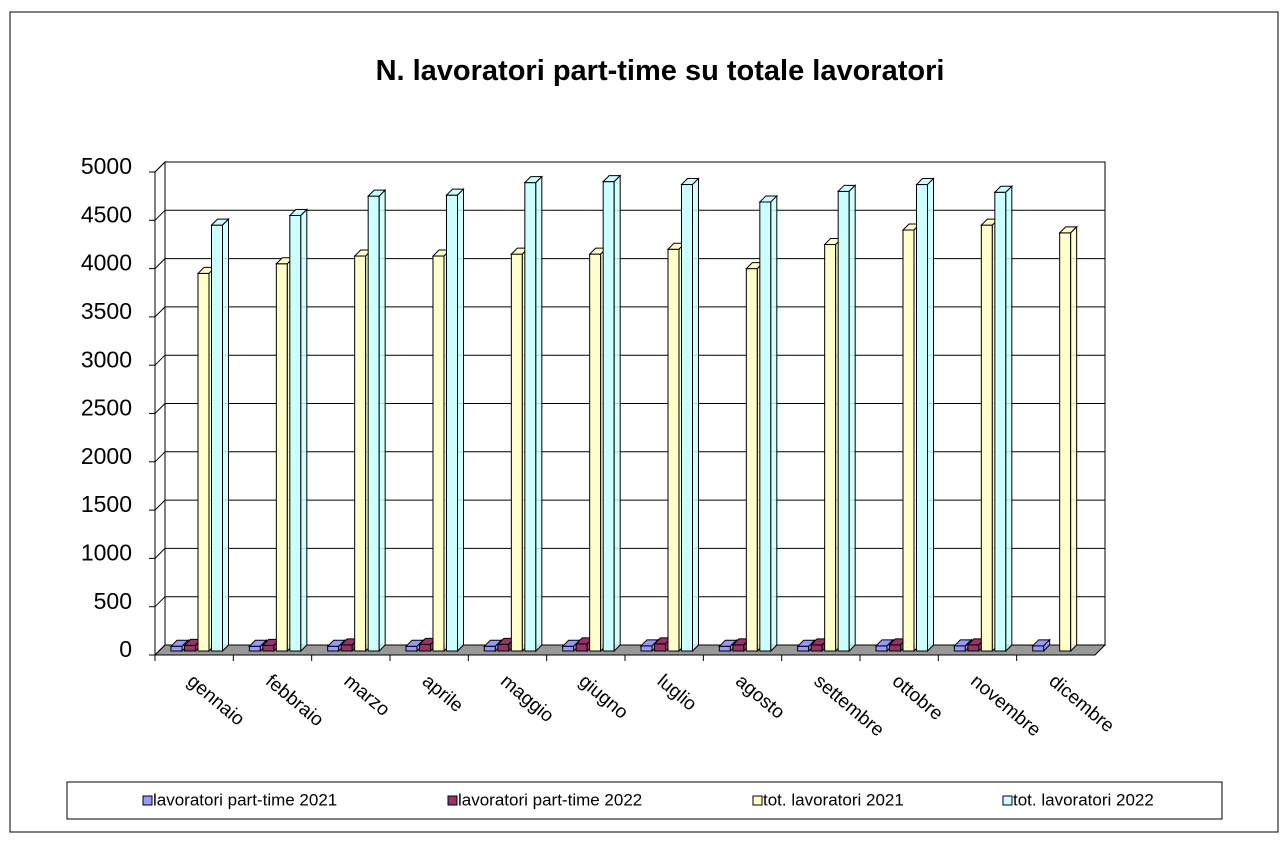 The width and height of the screenshot is (1288, 842). I want to click on y-tick-label: 2000, so click(106, 456).